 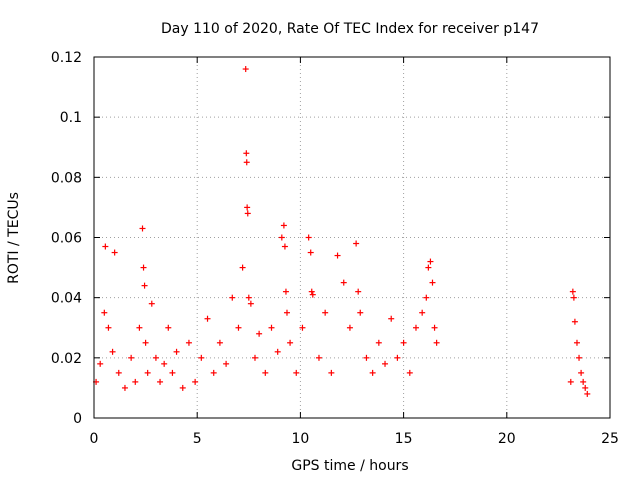 I want to click on y-tick-label: 0.08, so click(x=66, y=178).